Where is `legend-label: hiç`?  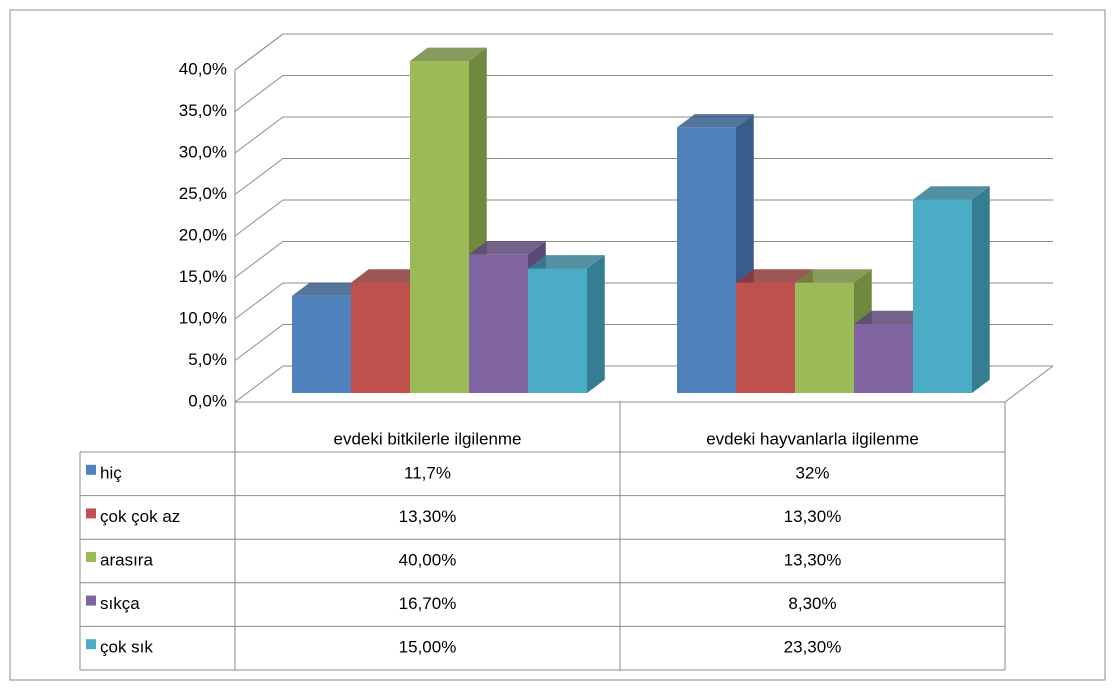
legend-label: hiç is located at coordinates (111, 472).